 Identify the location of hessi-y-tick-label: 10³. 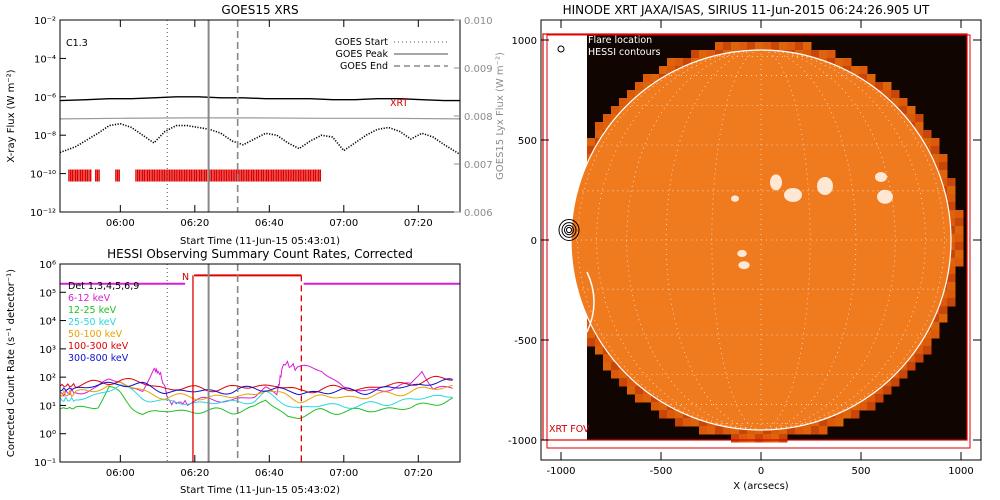
(47, 350).